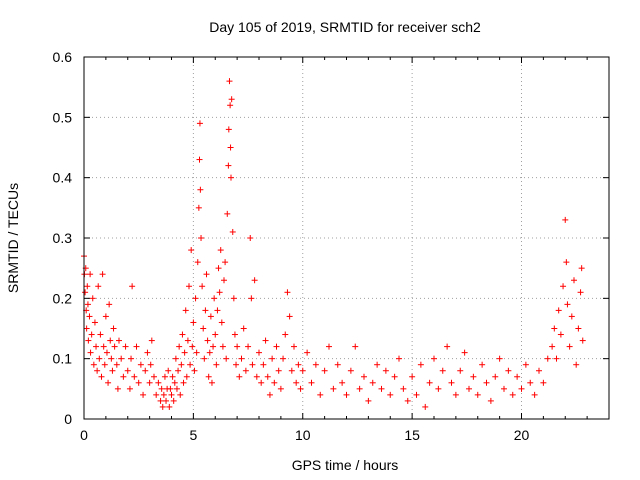 The height and width of the screenshot is (480, 640). I want to click on y-tick-label: 0.5, so click(63, 117).